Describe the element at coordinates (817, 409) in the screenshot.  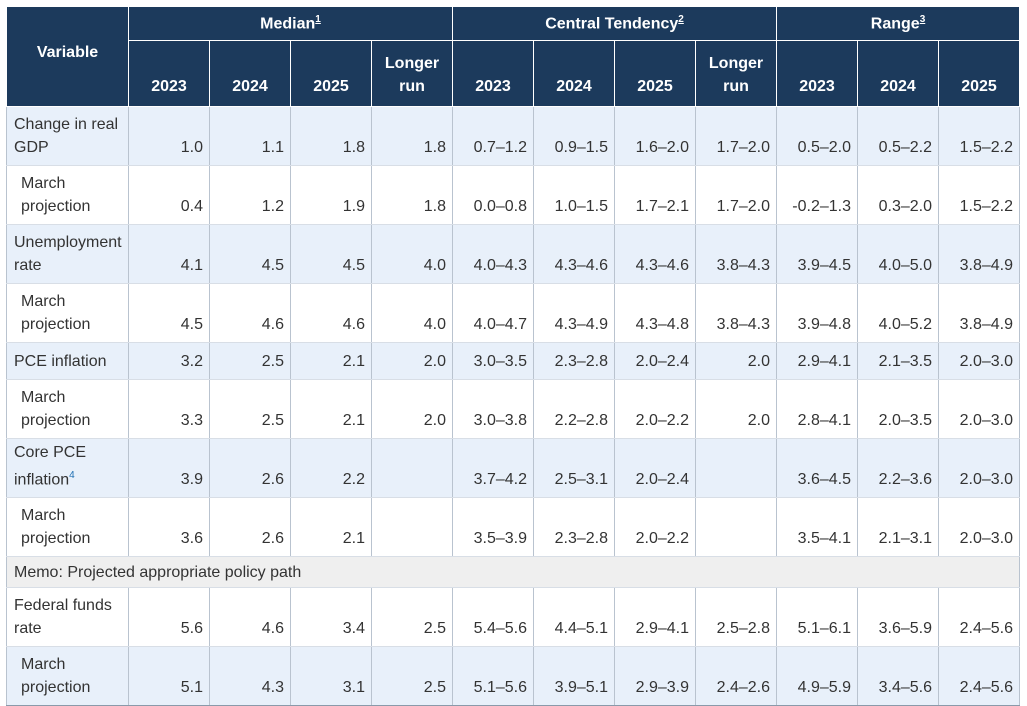
I see `table-cell: 2.8–4.1` at that location.